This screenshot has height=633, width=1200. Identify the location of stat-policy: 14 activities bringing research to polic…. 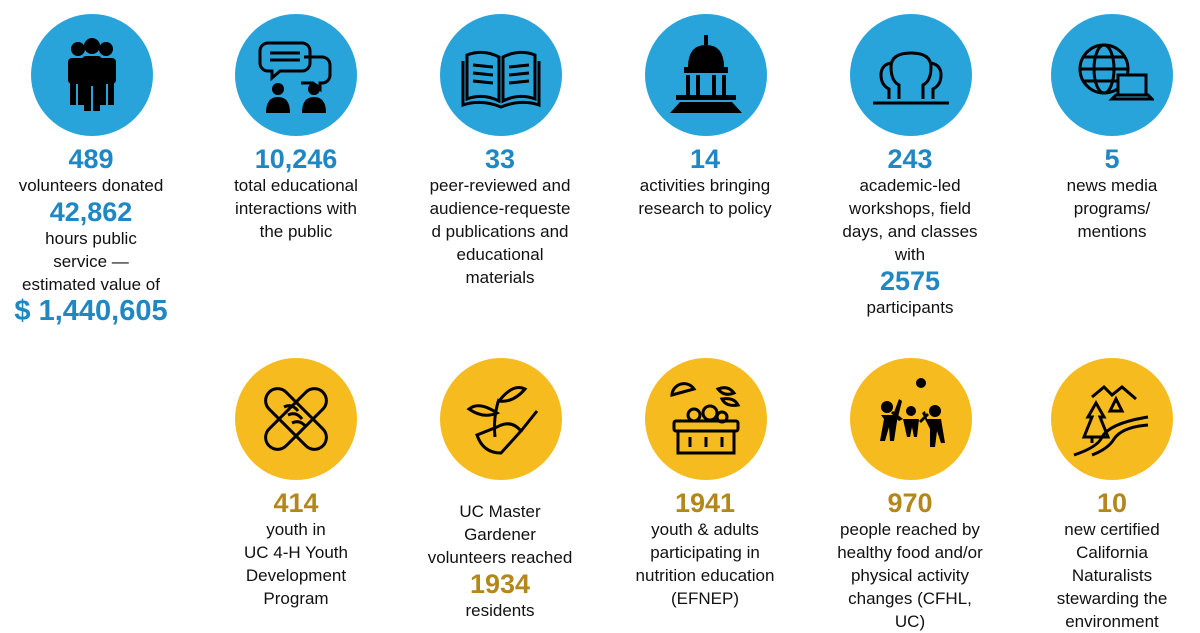
(705, 182).